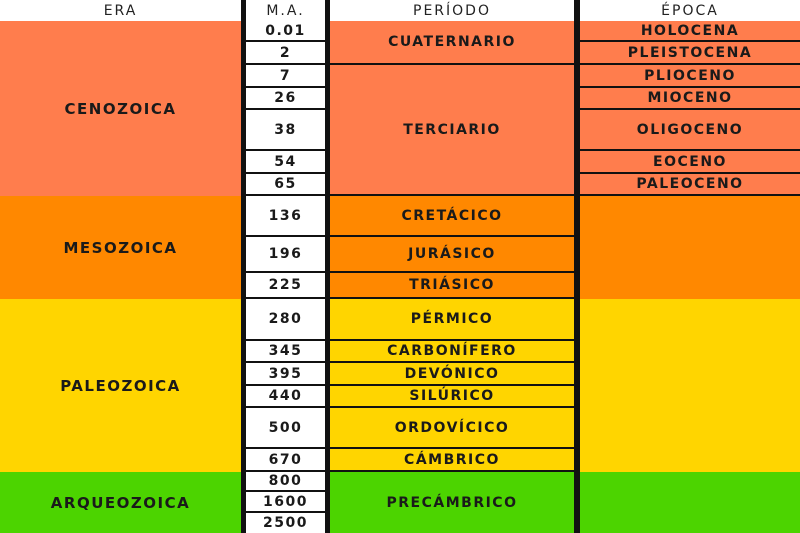 The image size is (800, 533). Describe the element at coordinates (285, 286) in the screenshot. I see `ma-cell: 225` at that location.